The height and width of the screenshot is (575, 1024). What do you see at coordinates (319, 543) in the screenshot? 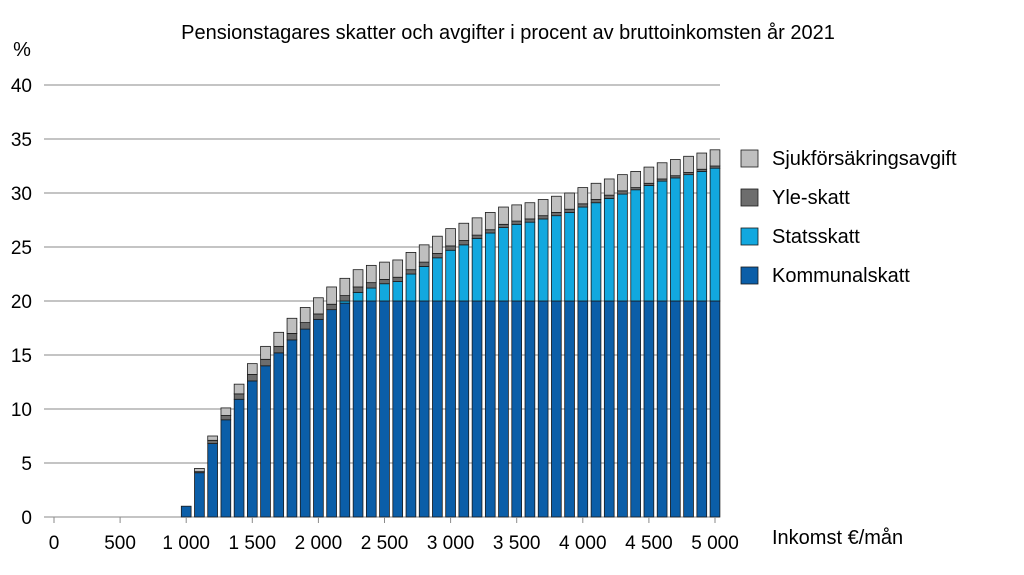
I see `x-tick-label: 2 000` at bounding box center [319, 543].